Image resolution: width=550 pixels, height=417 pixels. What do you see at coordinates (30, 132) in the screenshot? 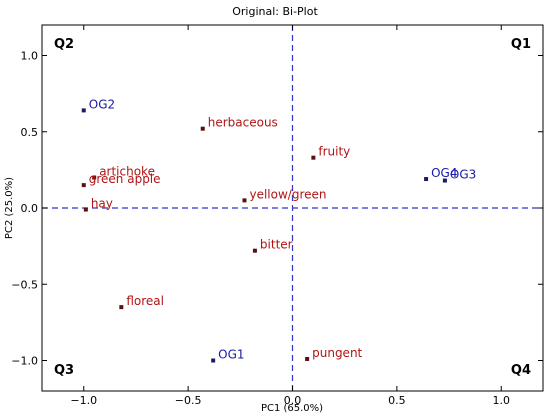
I see `y-tick-label: 0.5` at bounding box center [30, 132].